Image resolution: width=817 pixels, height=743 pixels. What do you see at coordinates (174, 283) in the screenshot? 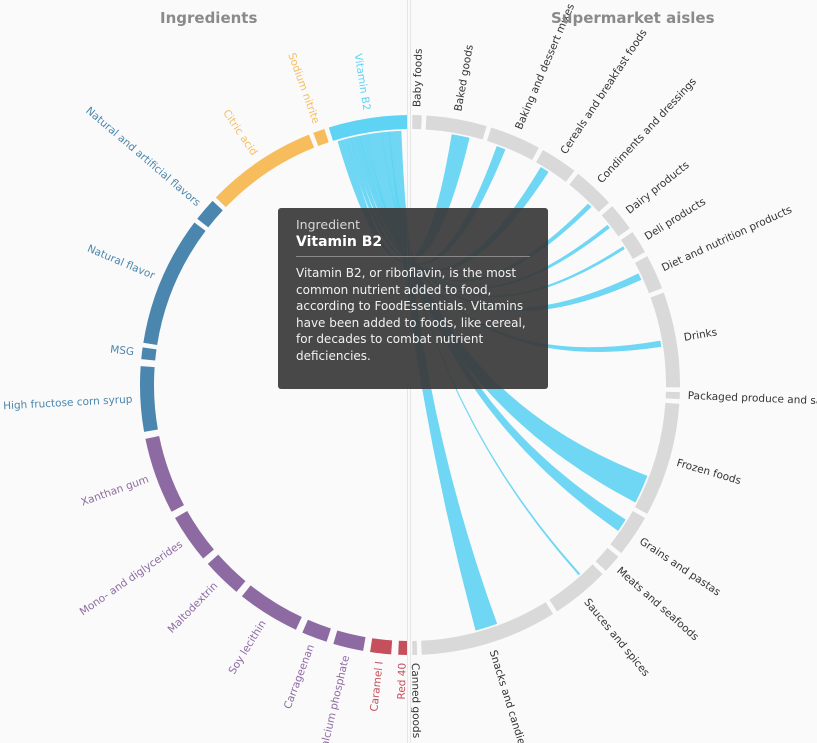
I see `arc-natural-flavor` at bounding box center [174, 283].